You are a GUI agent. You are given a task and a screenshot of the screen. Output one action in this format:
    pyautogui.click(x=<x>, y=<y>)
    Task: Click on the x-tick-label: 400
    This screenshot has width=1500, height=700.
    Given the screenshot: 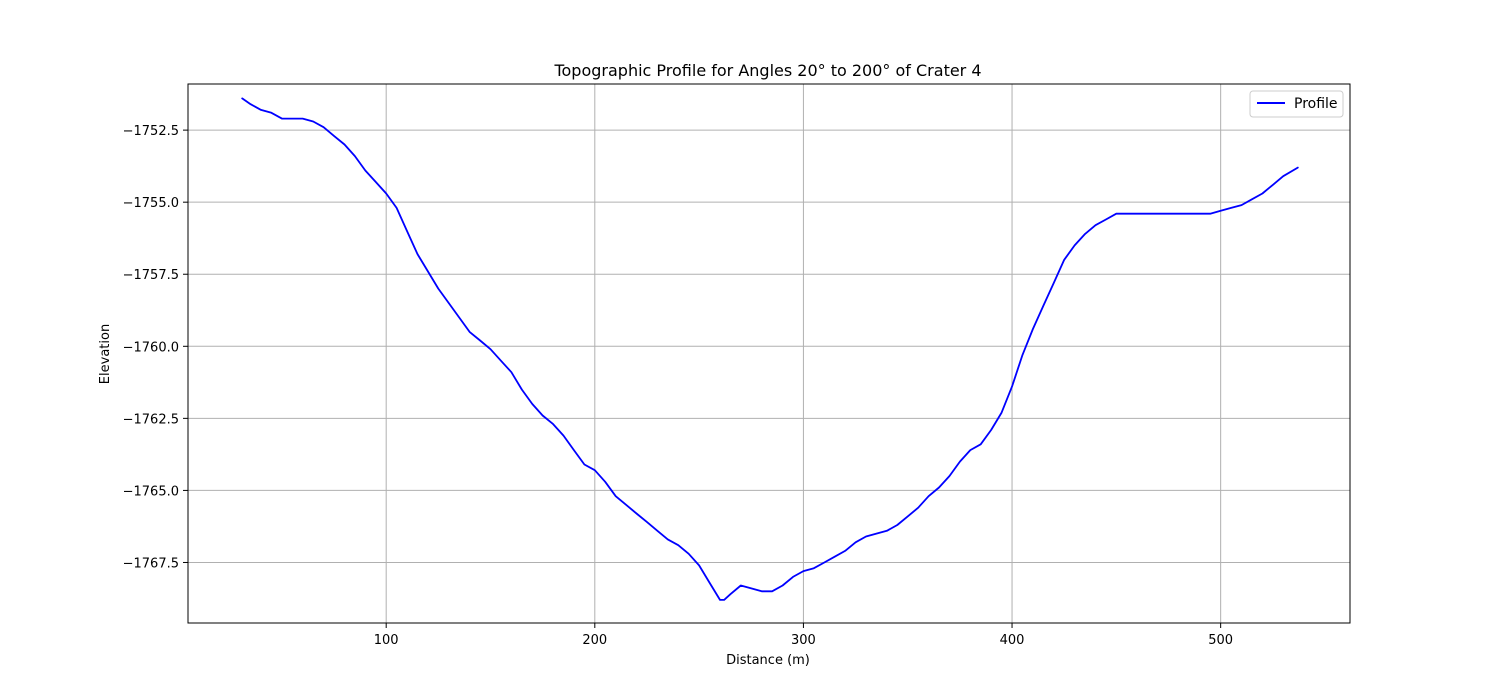 What is the action you would take?
    pyautogui.click(x=1012, y=640)
    